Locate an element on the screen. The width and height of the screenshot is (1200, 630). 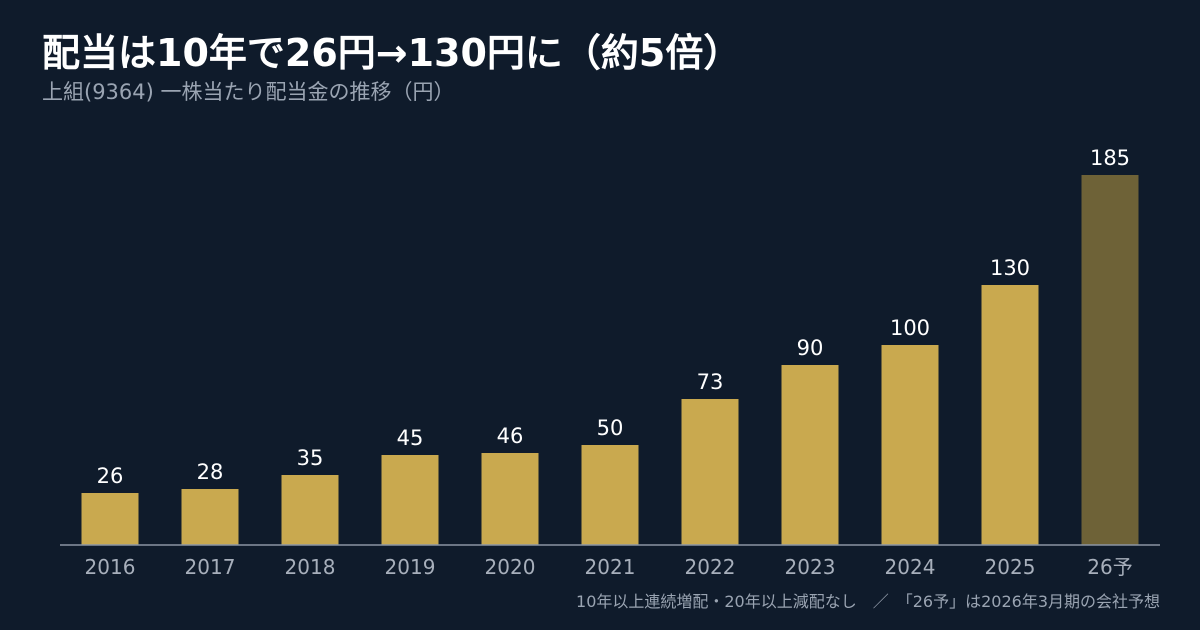
x-tick-label: 2020 is located at coordinates (510, 567).